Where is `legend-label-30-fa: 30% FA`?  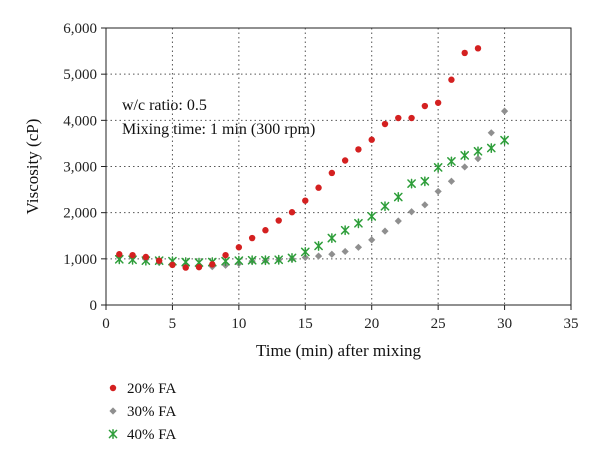 legend-label-30-fa: 30% FA is located at coordinates (151, 412).